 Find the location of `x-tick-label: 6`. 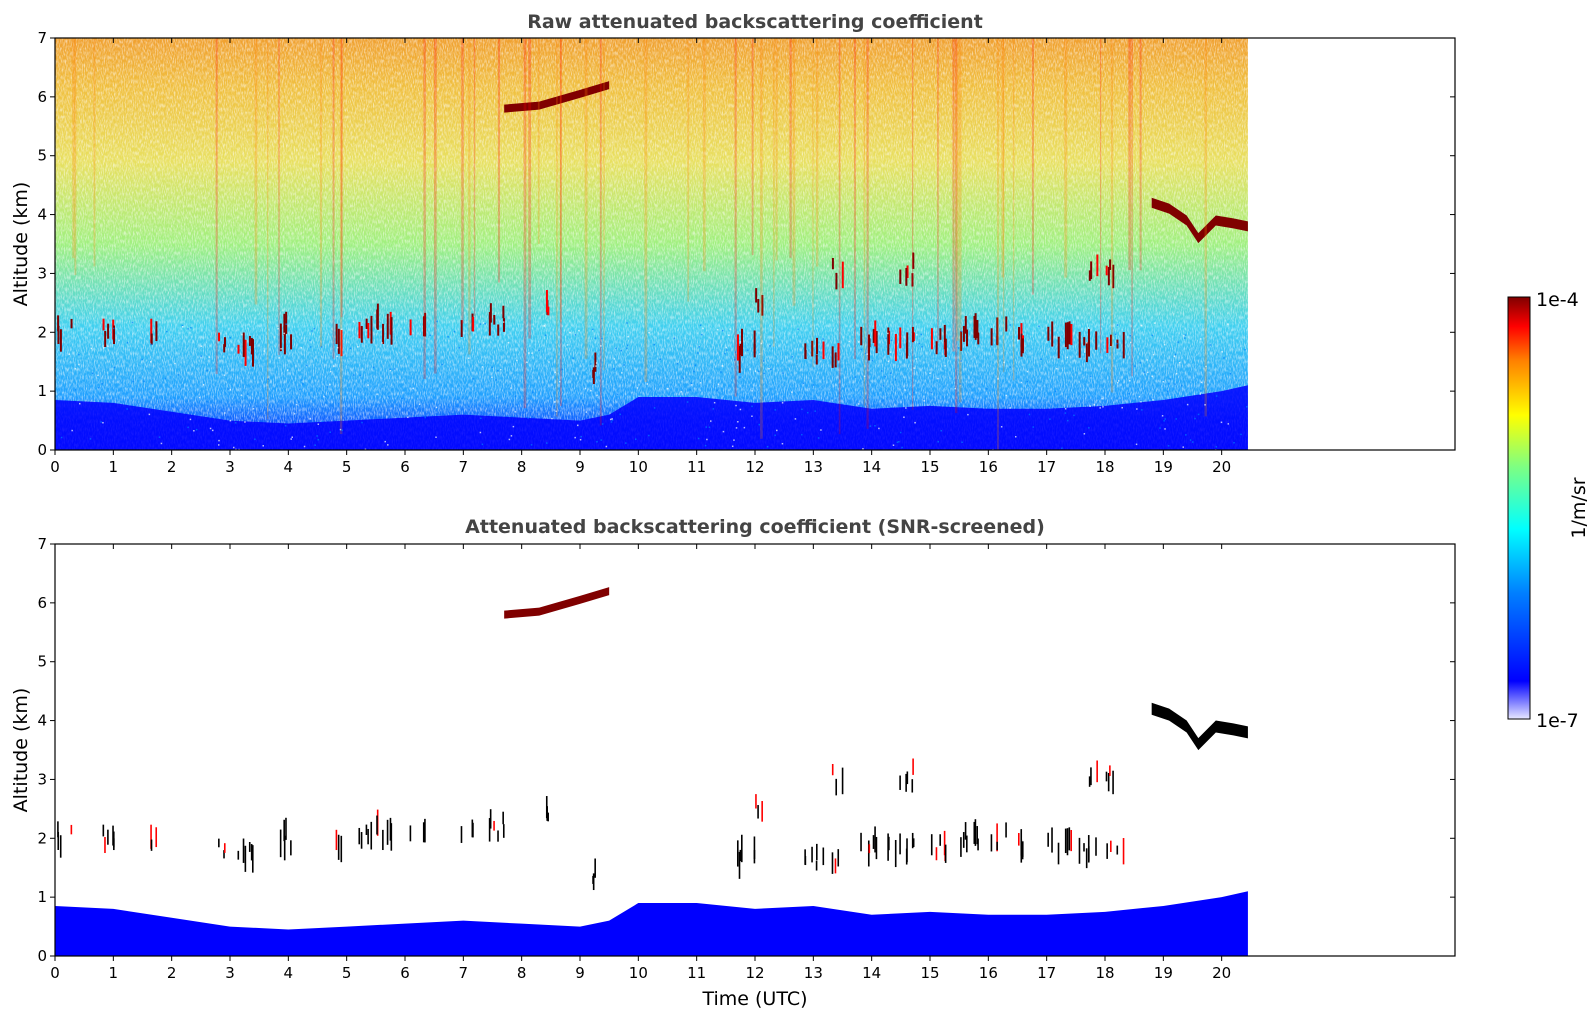

x-tick-label: 6 is located at coordinates (405, 467).